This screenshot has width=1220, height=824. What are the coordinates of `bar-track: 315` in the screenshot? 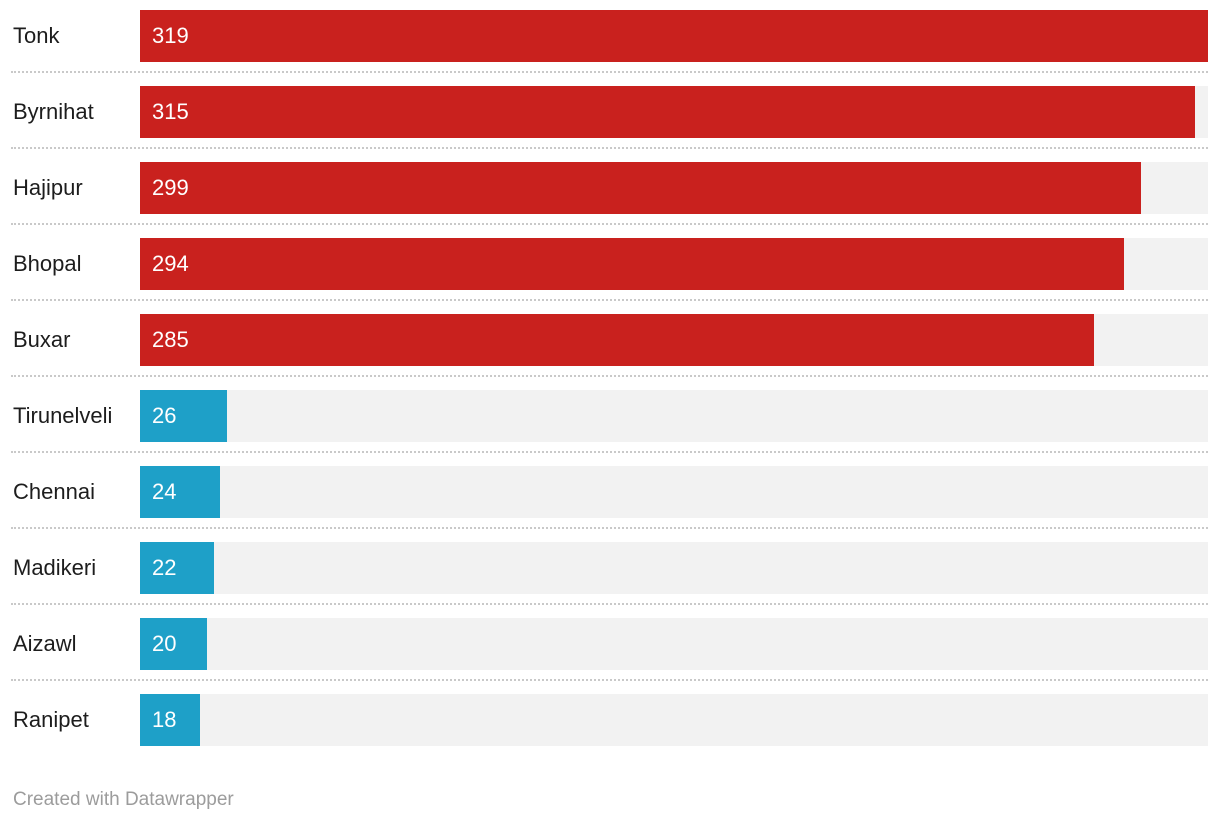 It's located at (674, 112).